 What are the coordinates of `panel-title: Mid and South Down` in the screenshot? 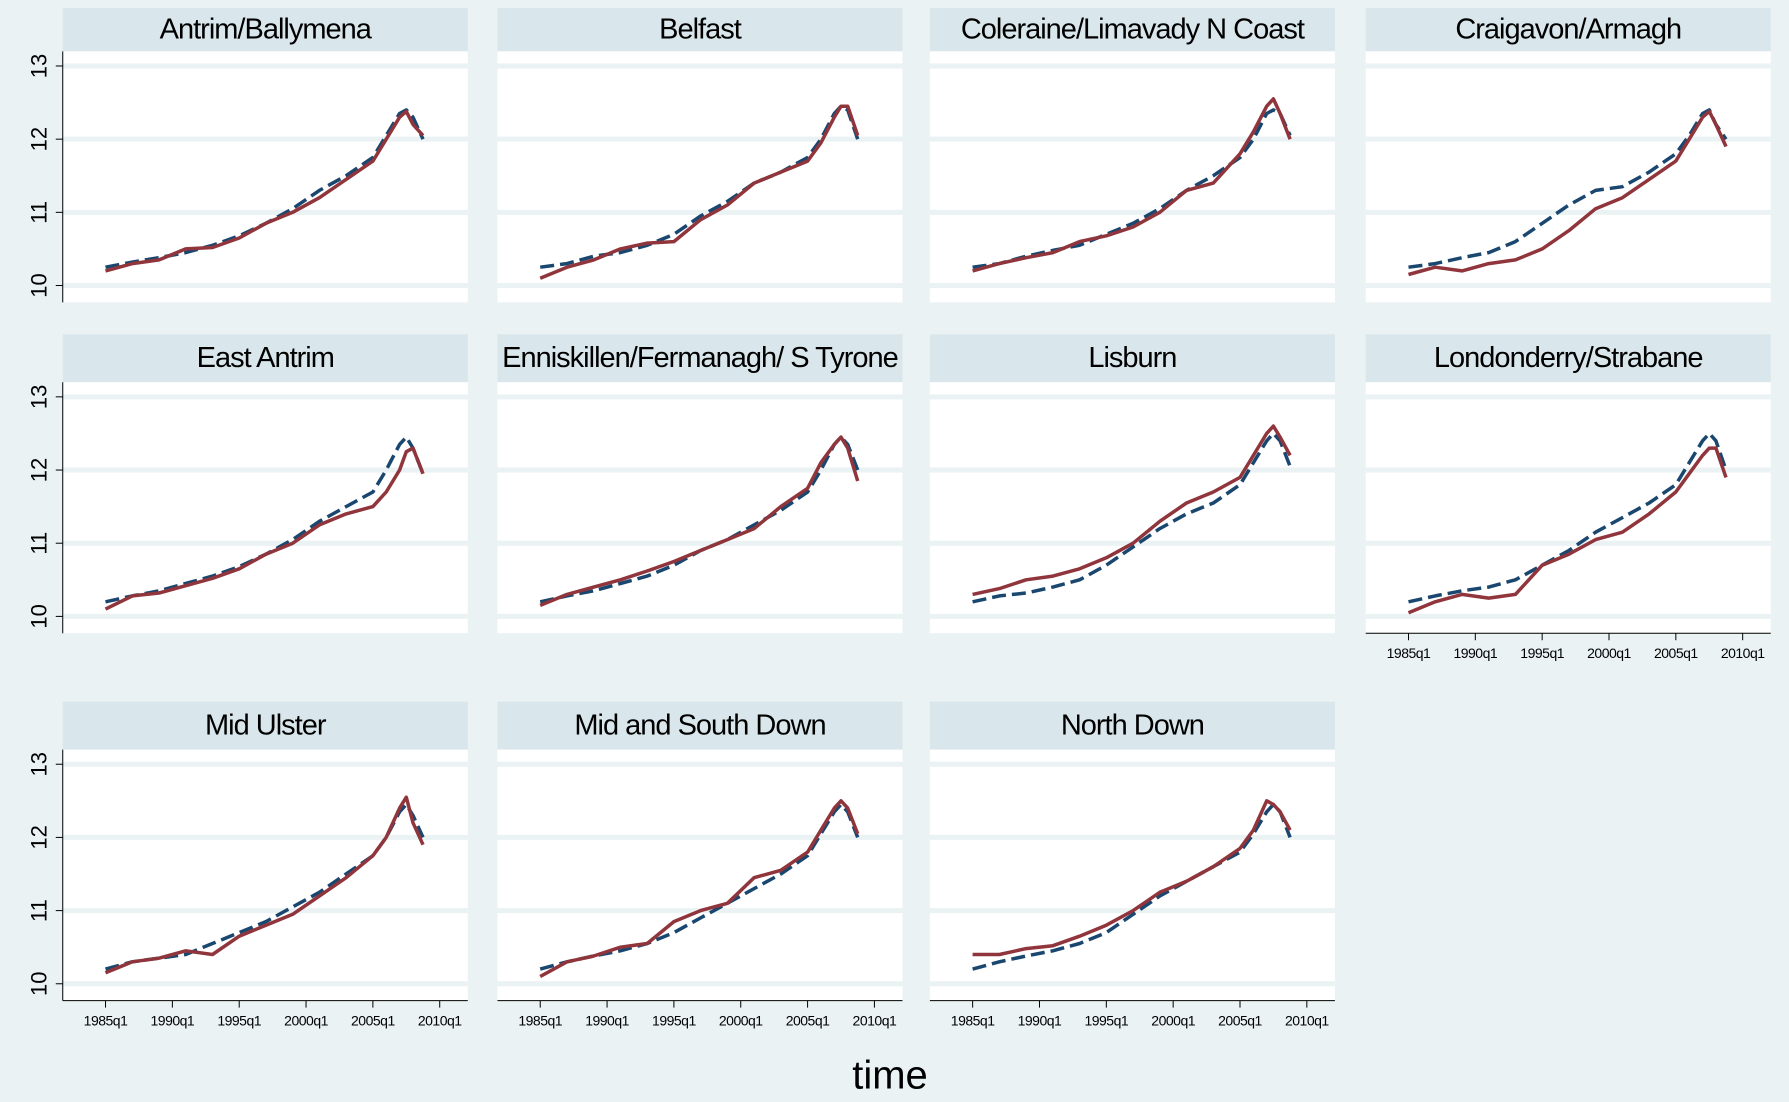 It's located at (699, 725).